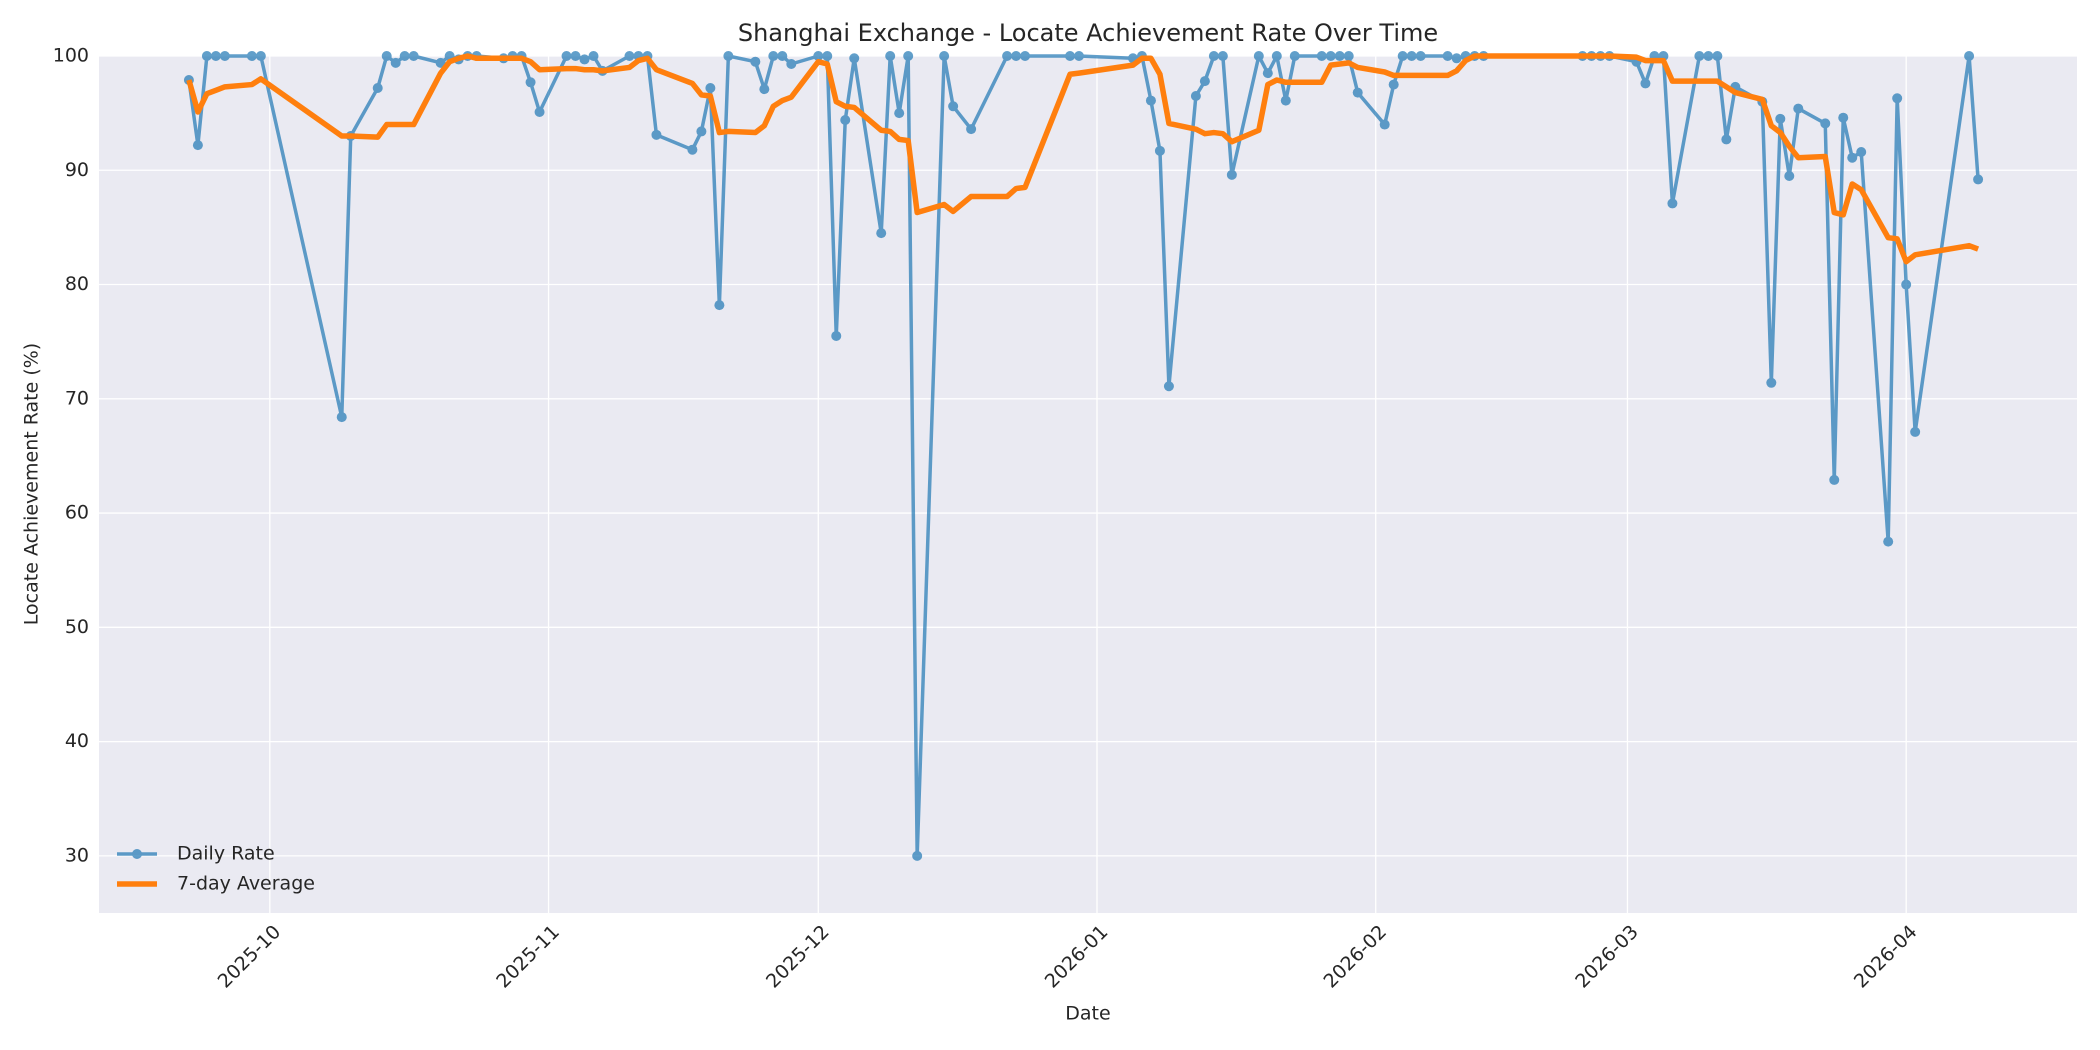  Describe the element at coordinates (137, 854) in the screenshot. I see `legend-entry` at that location.